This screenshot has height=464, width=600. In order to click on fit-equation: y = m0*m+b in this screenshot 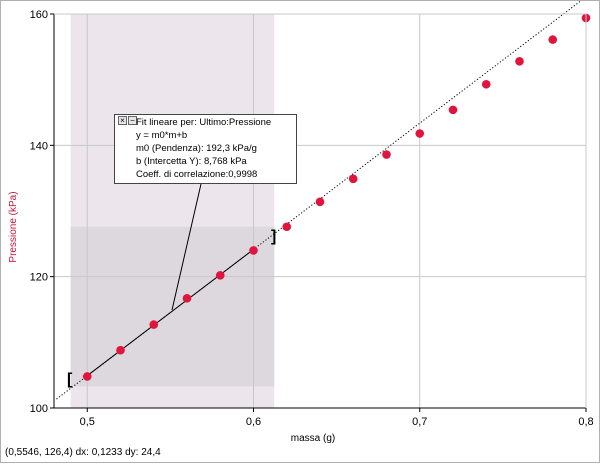, I will do `click(162, 135)`.